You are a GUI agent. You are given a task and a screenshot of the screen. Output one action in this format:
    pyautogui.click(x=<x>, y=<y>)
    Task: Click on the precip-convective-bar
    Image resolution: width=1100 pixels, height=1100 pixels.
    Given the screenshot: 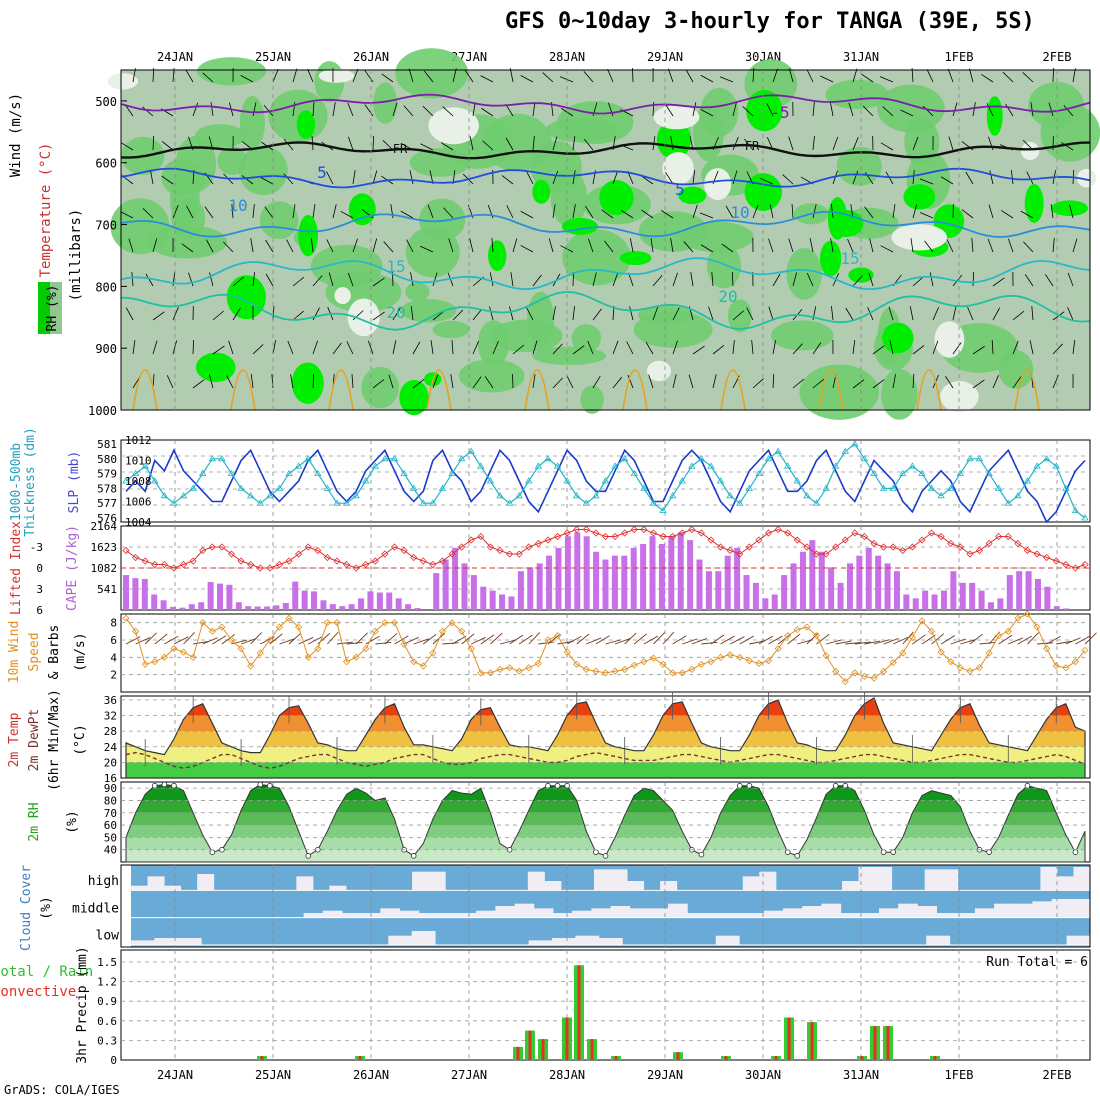 What is the action you would take?
    pyautogui.click(x=360, y=1058)
    